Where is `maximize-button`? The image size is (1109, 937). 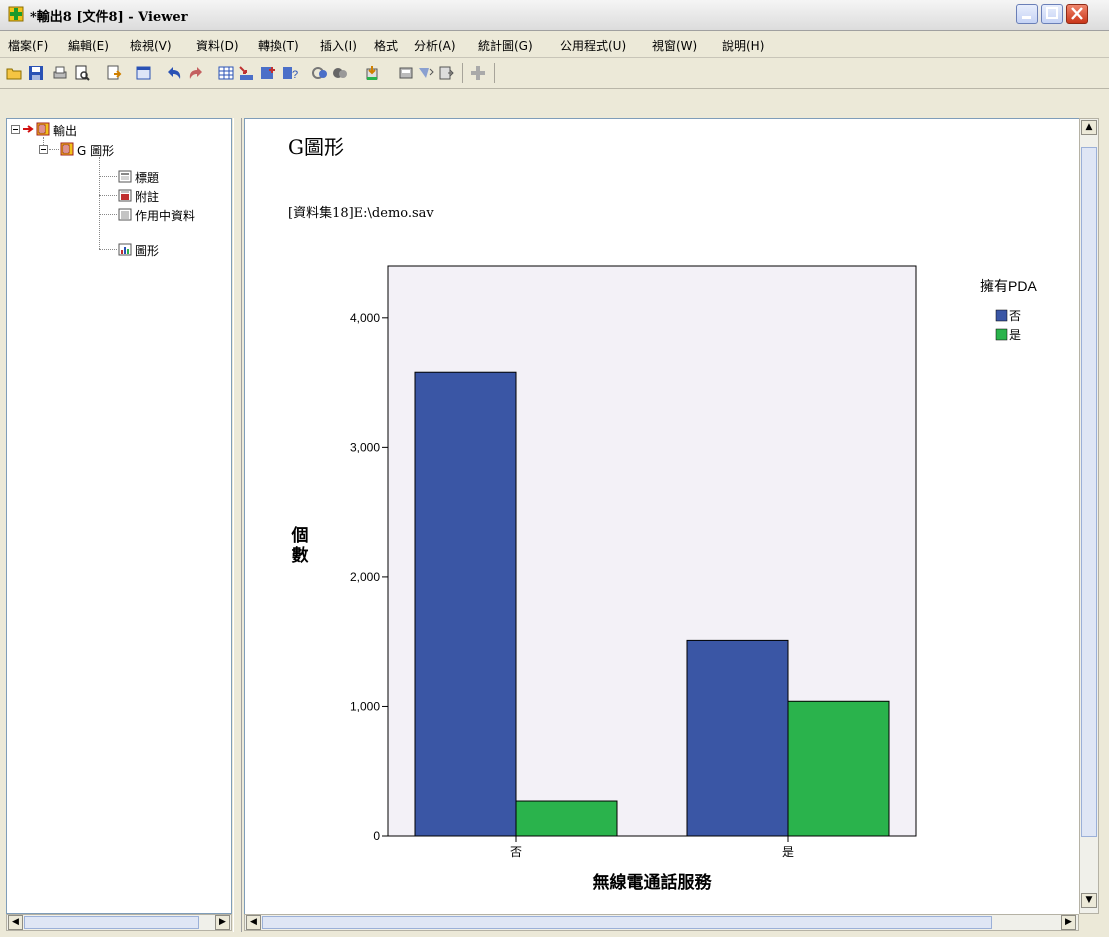 maximize-button is located at coordinates (1052, 14).